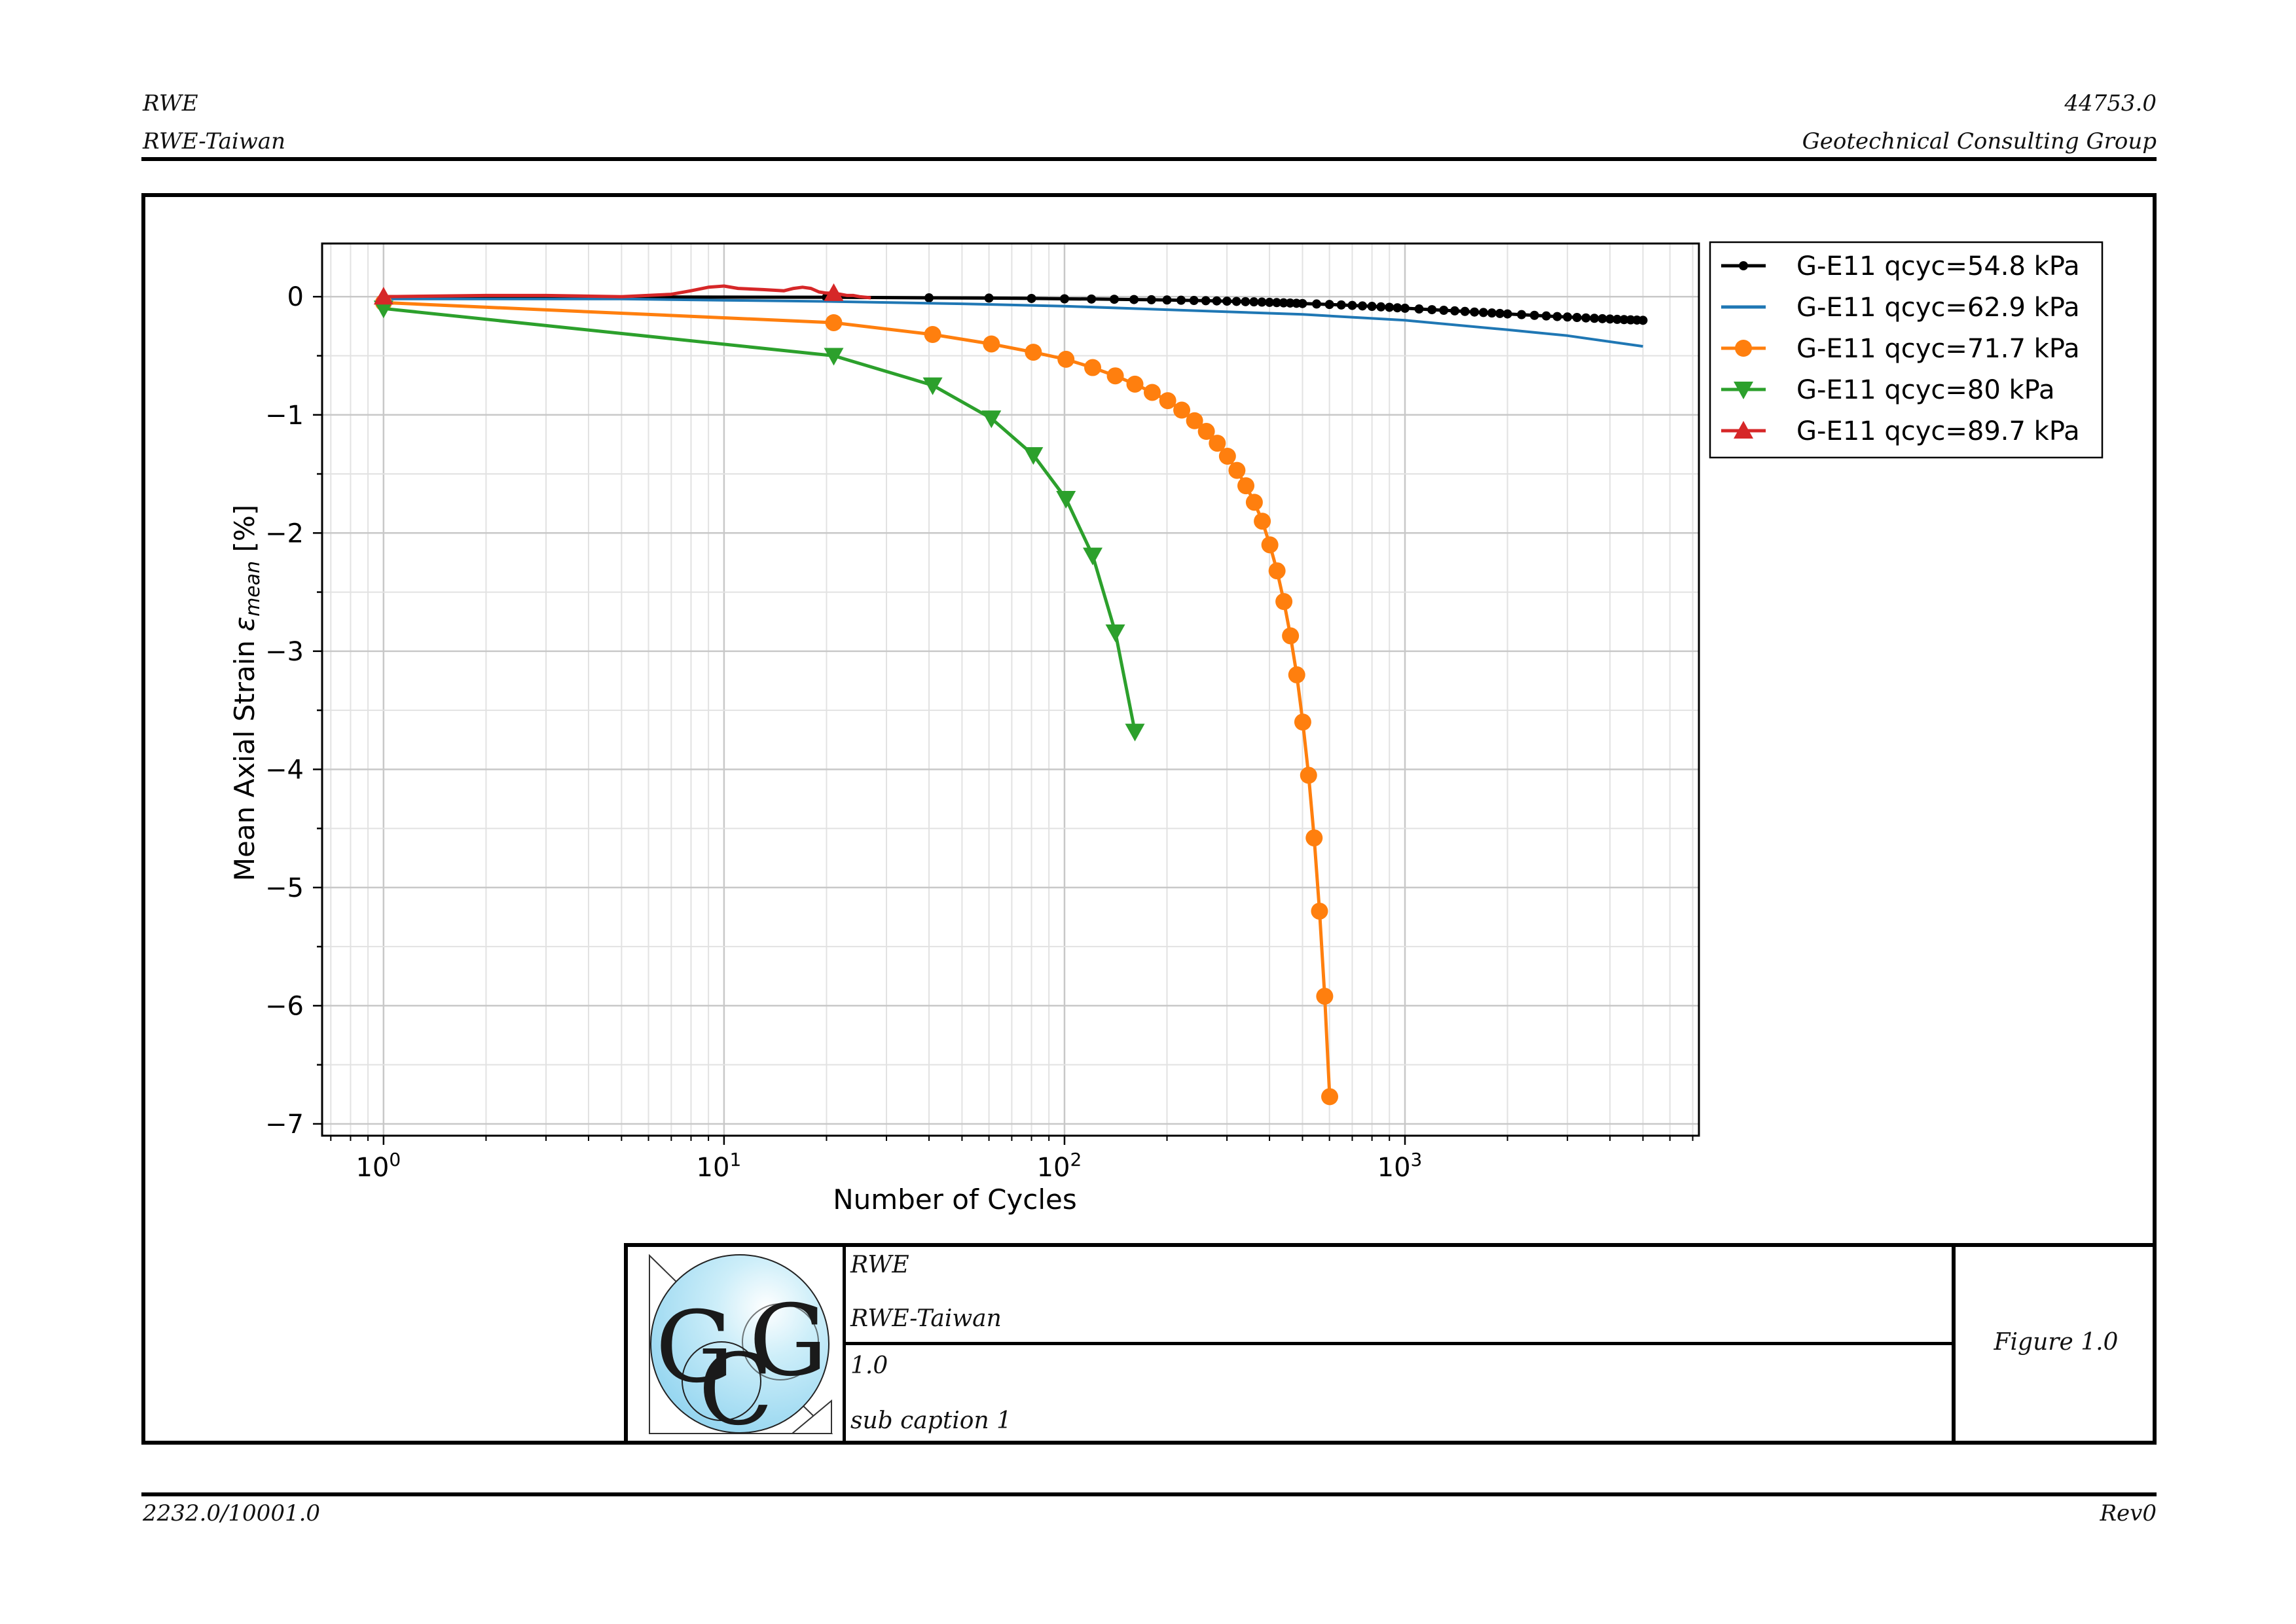  What do you see at coordinates (2110, 103) in the screenshot?
I see `header-number: 44753.0` at bounding box center [2110, 103].